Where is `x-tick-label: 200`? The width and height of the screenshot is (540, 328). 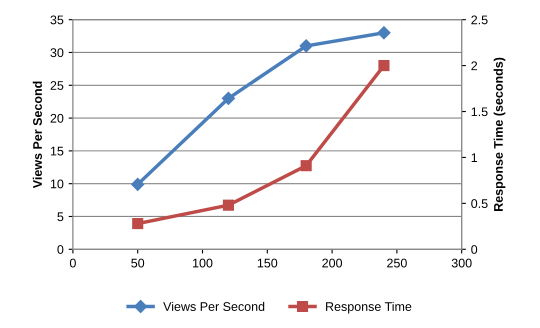
x-tick-label: 200 is located at coordinates (332, 263).